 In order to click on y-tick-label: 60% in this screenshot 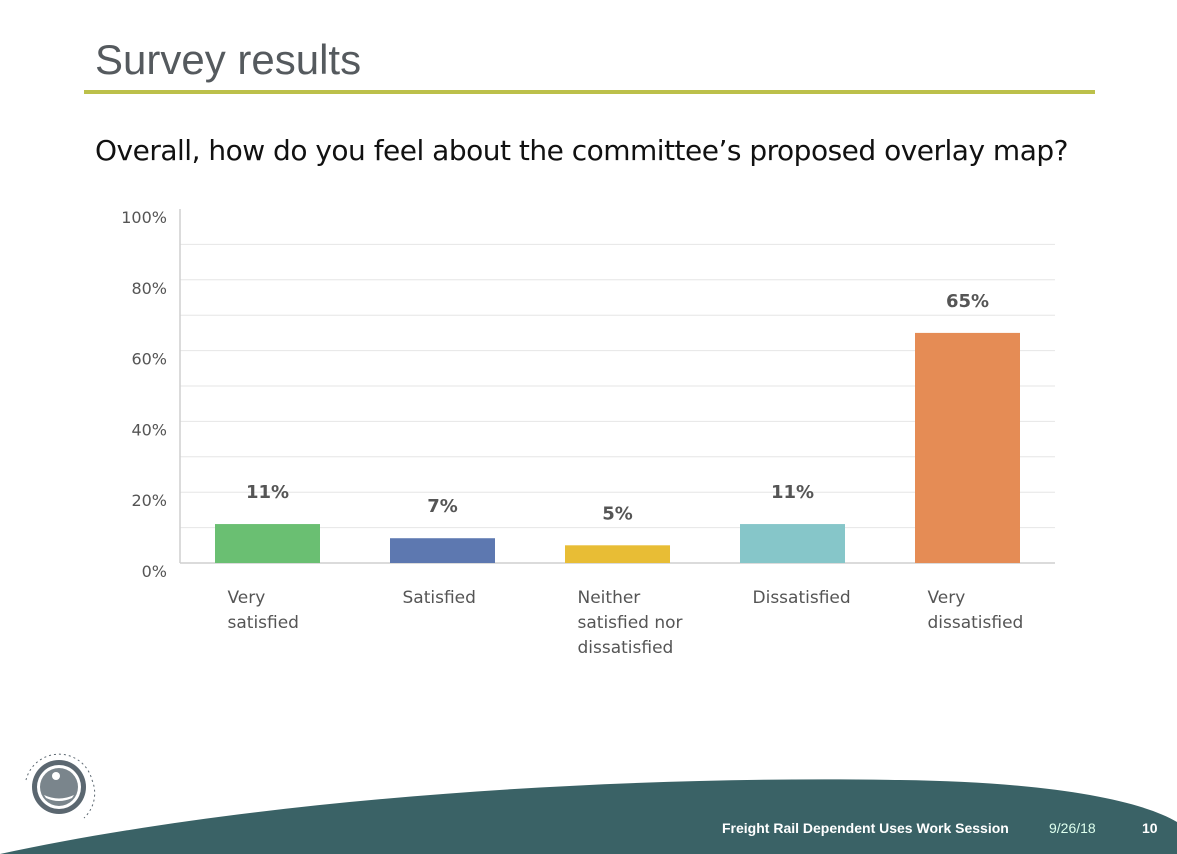, I will do `click(149, 359)`.